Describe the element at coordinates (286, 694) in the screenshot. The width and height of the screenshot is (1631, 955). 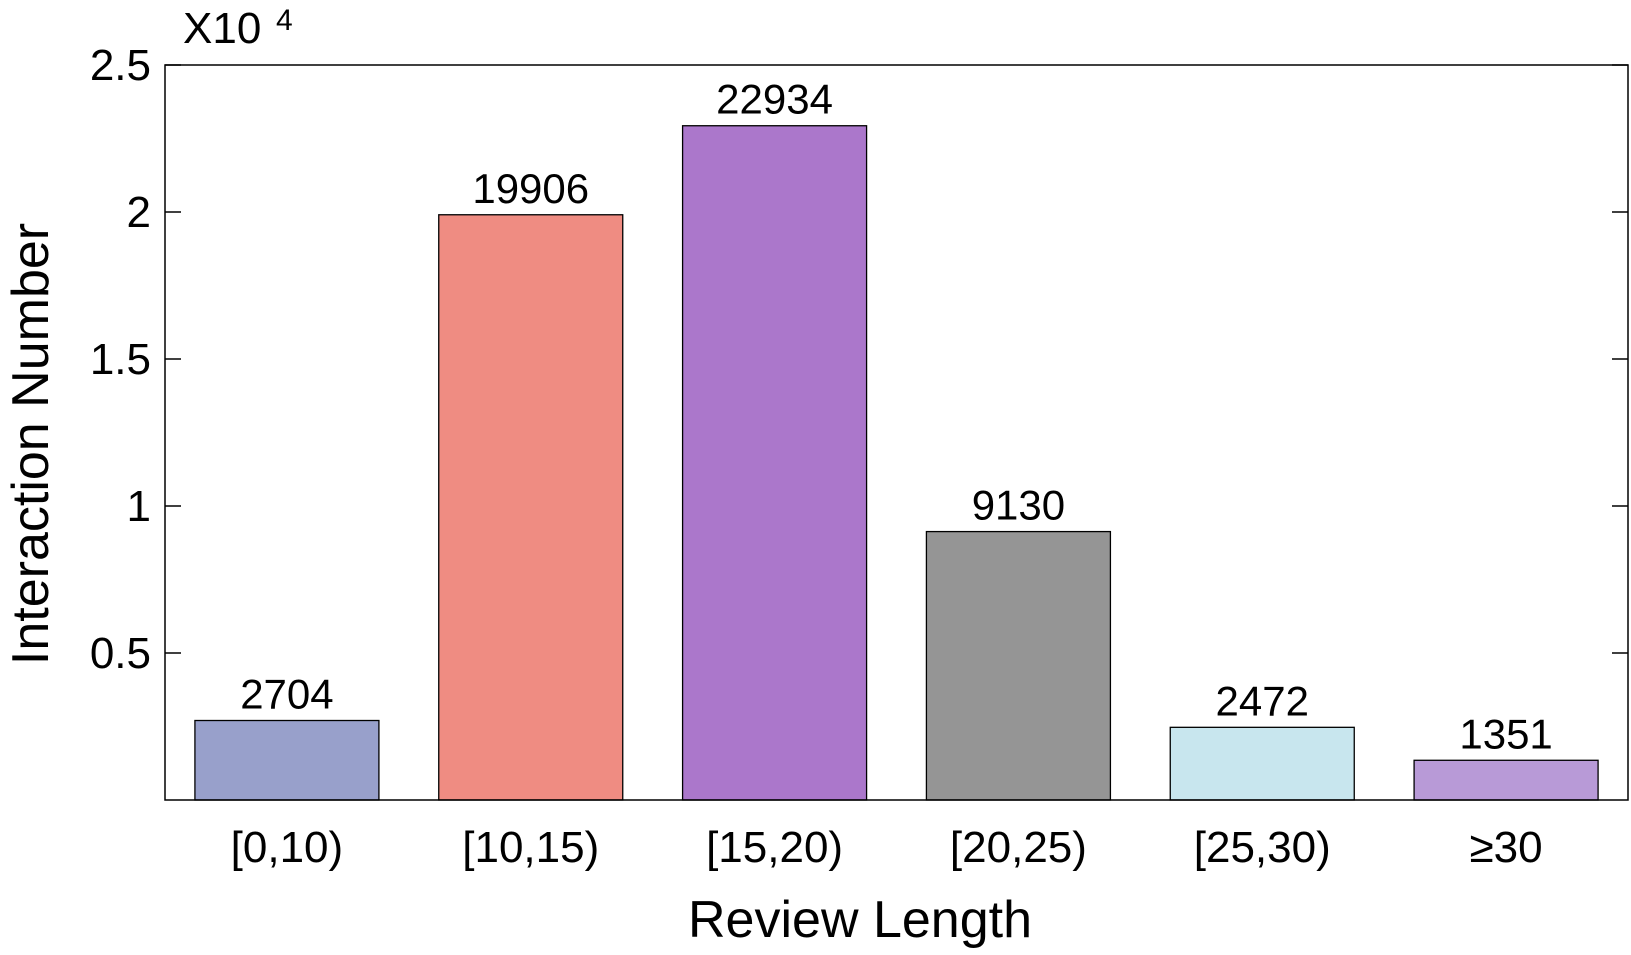
I see `bar-value-label: 2704` at that location.